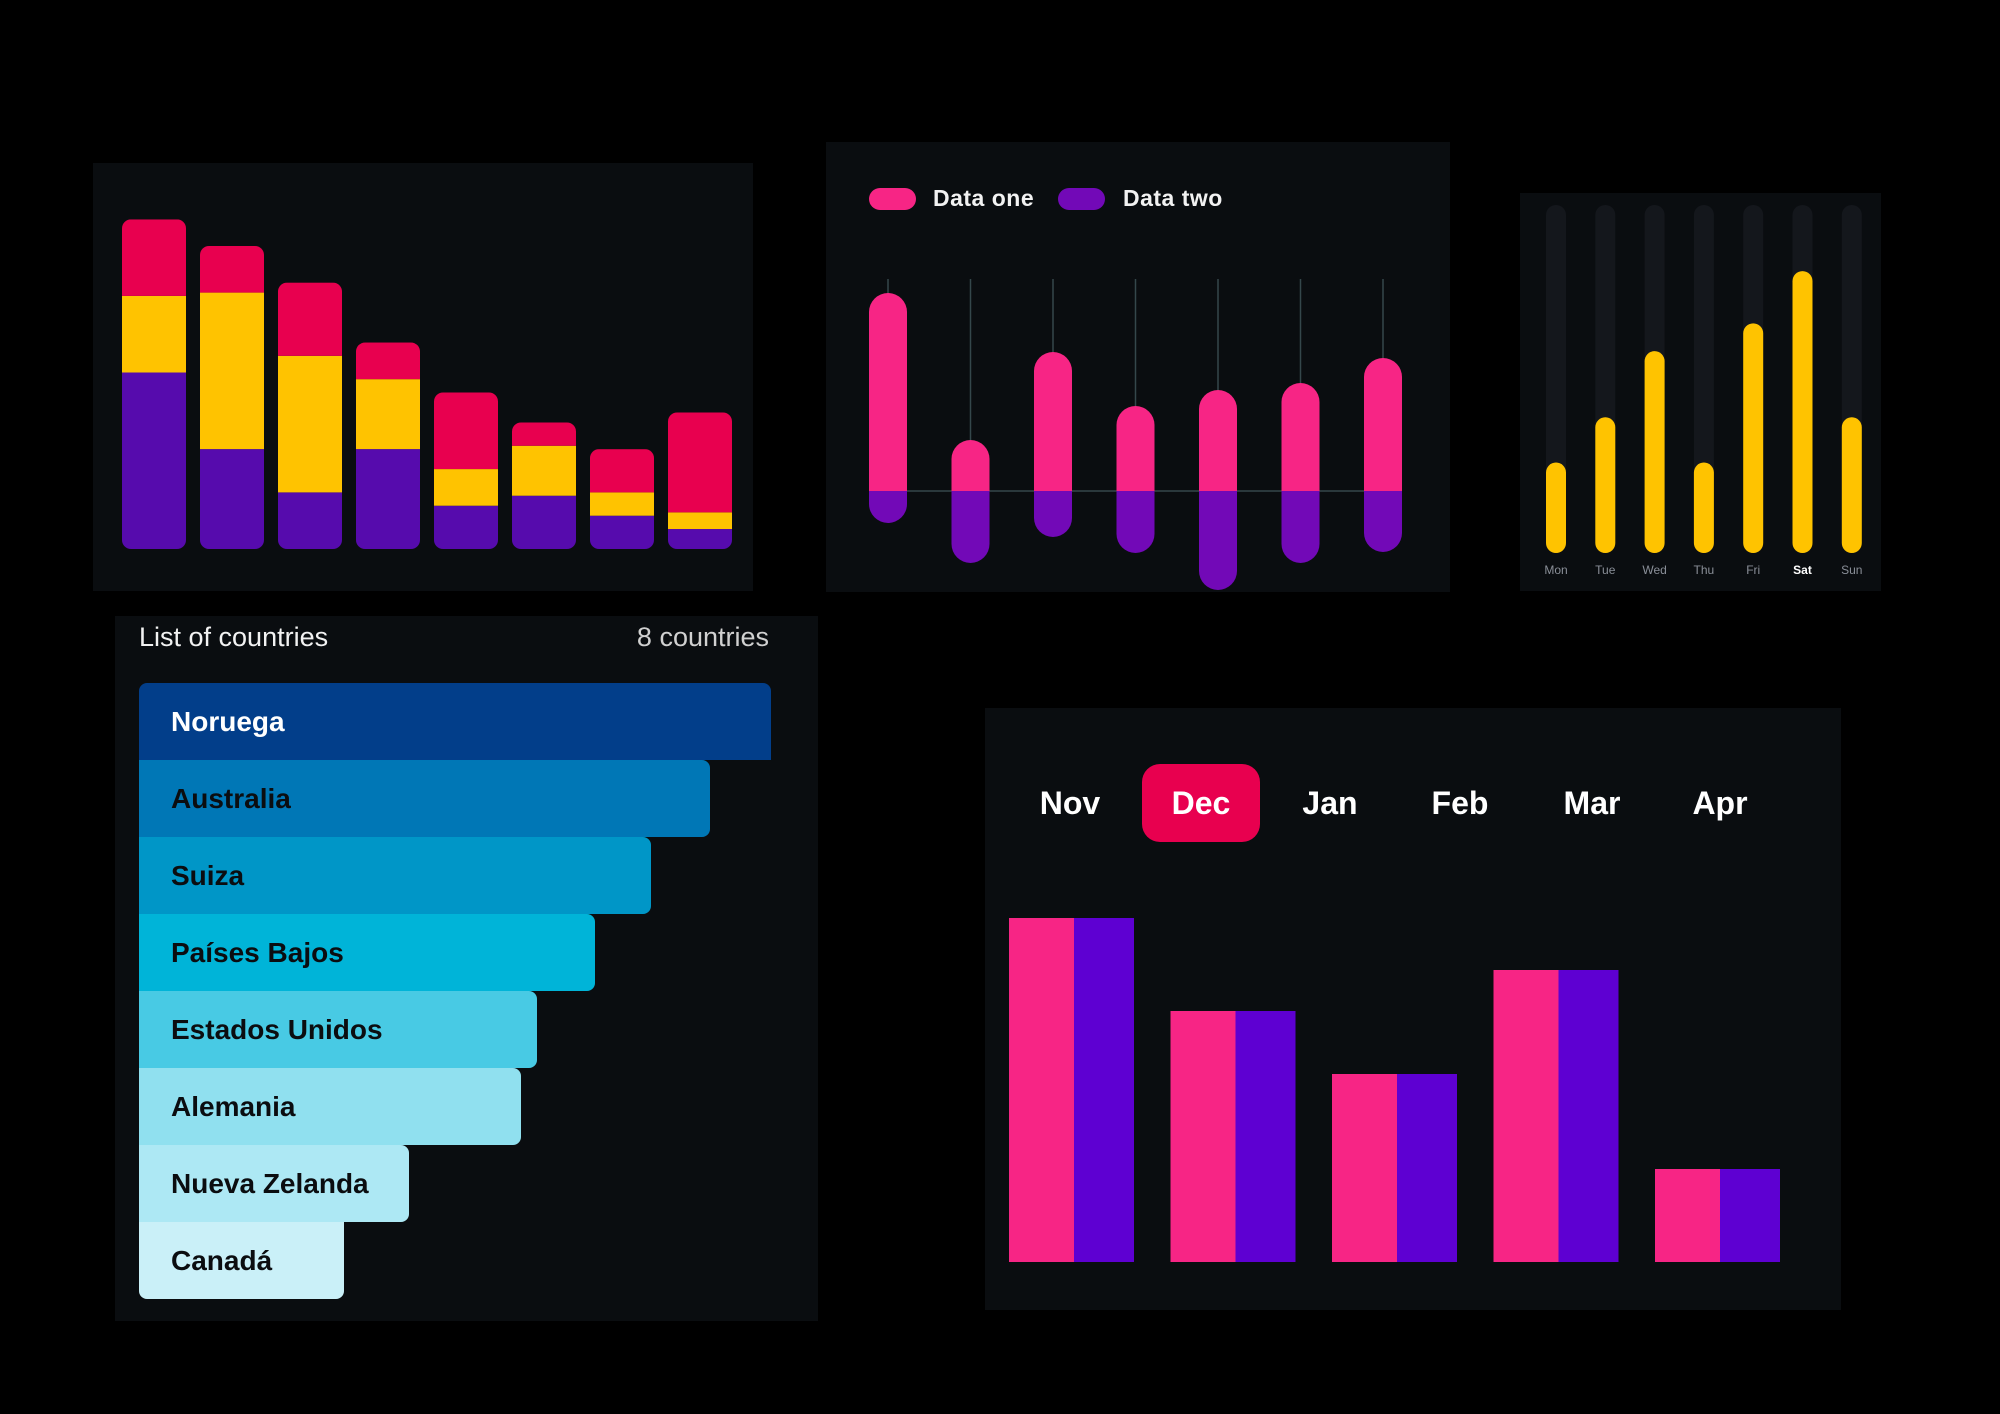 The height and width of the screenshot is (1414, 2000). I want to click on tab-apr: Apr, so click(1720, 803).